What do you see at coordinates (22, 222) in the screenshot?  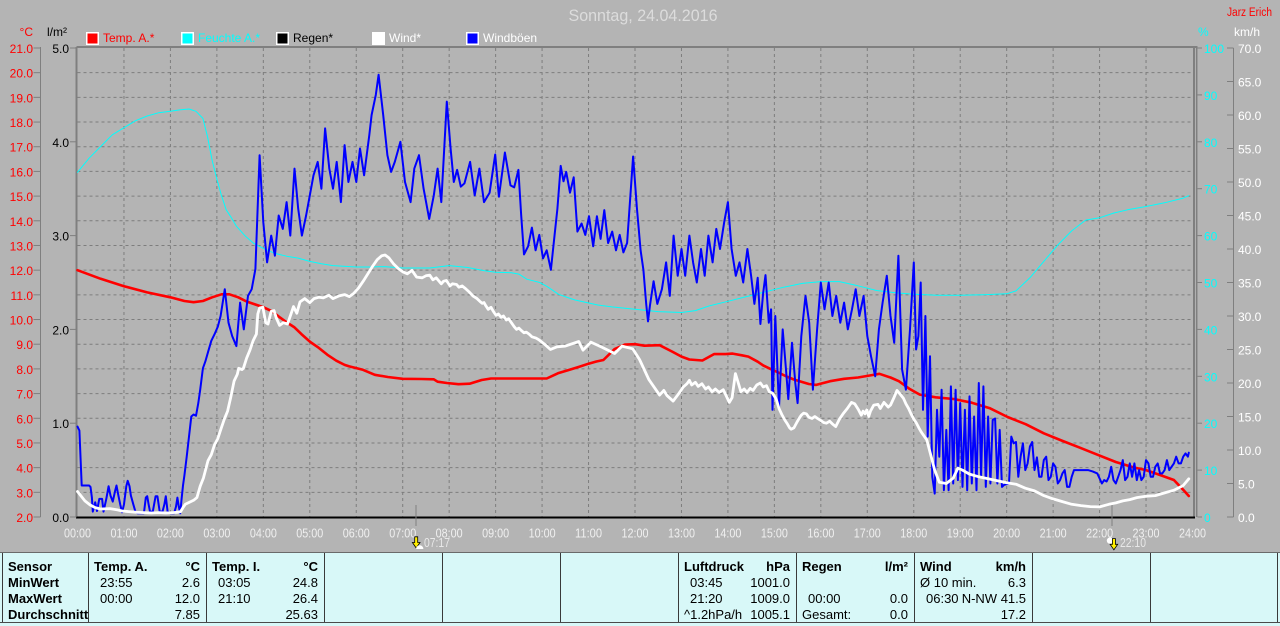 I see `svg-text: 14.0` at bounding box center [22, 222].